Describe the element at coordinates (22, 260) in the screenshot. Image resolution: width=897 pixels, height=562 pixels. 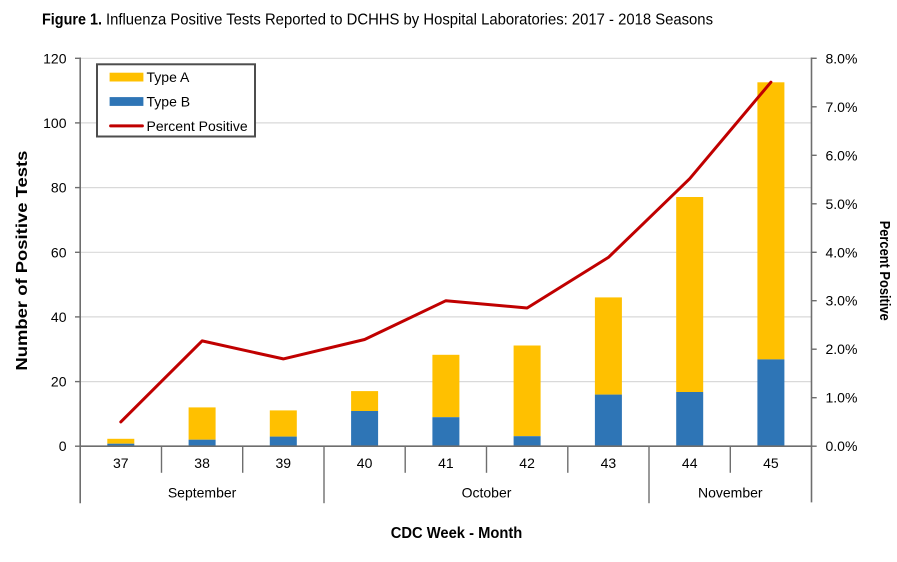
I see `svg-text: Number of Positive Tests` at that location.